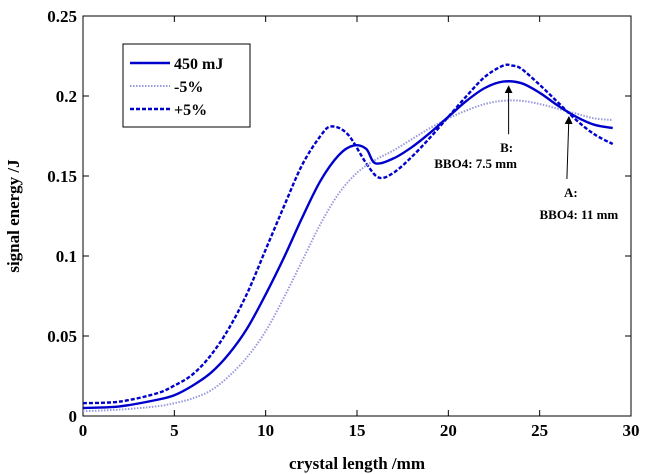 This screenshot has width=661, height=474. What do you see at coordinates (448, 430) in the screenshot?
I see `x-tick-label: 20` at bounding box center [448, 430].